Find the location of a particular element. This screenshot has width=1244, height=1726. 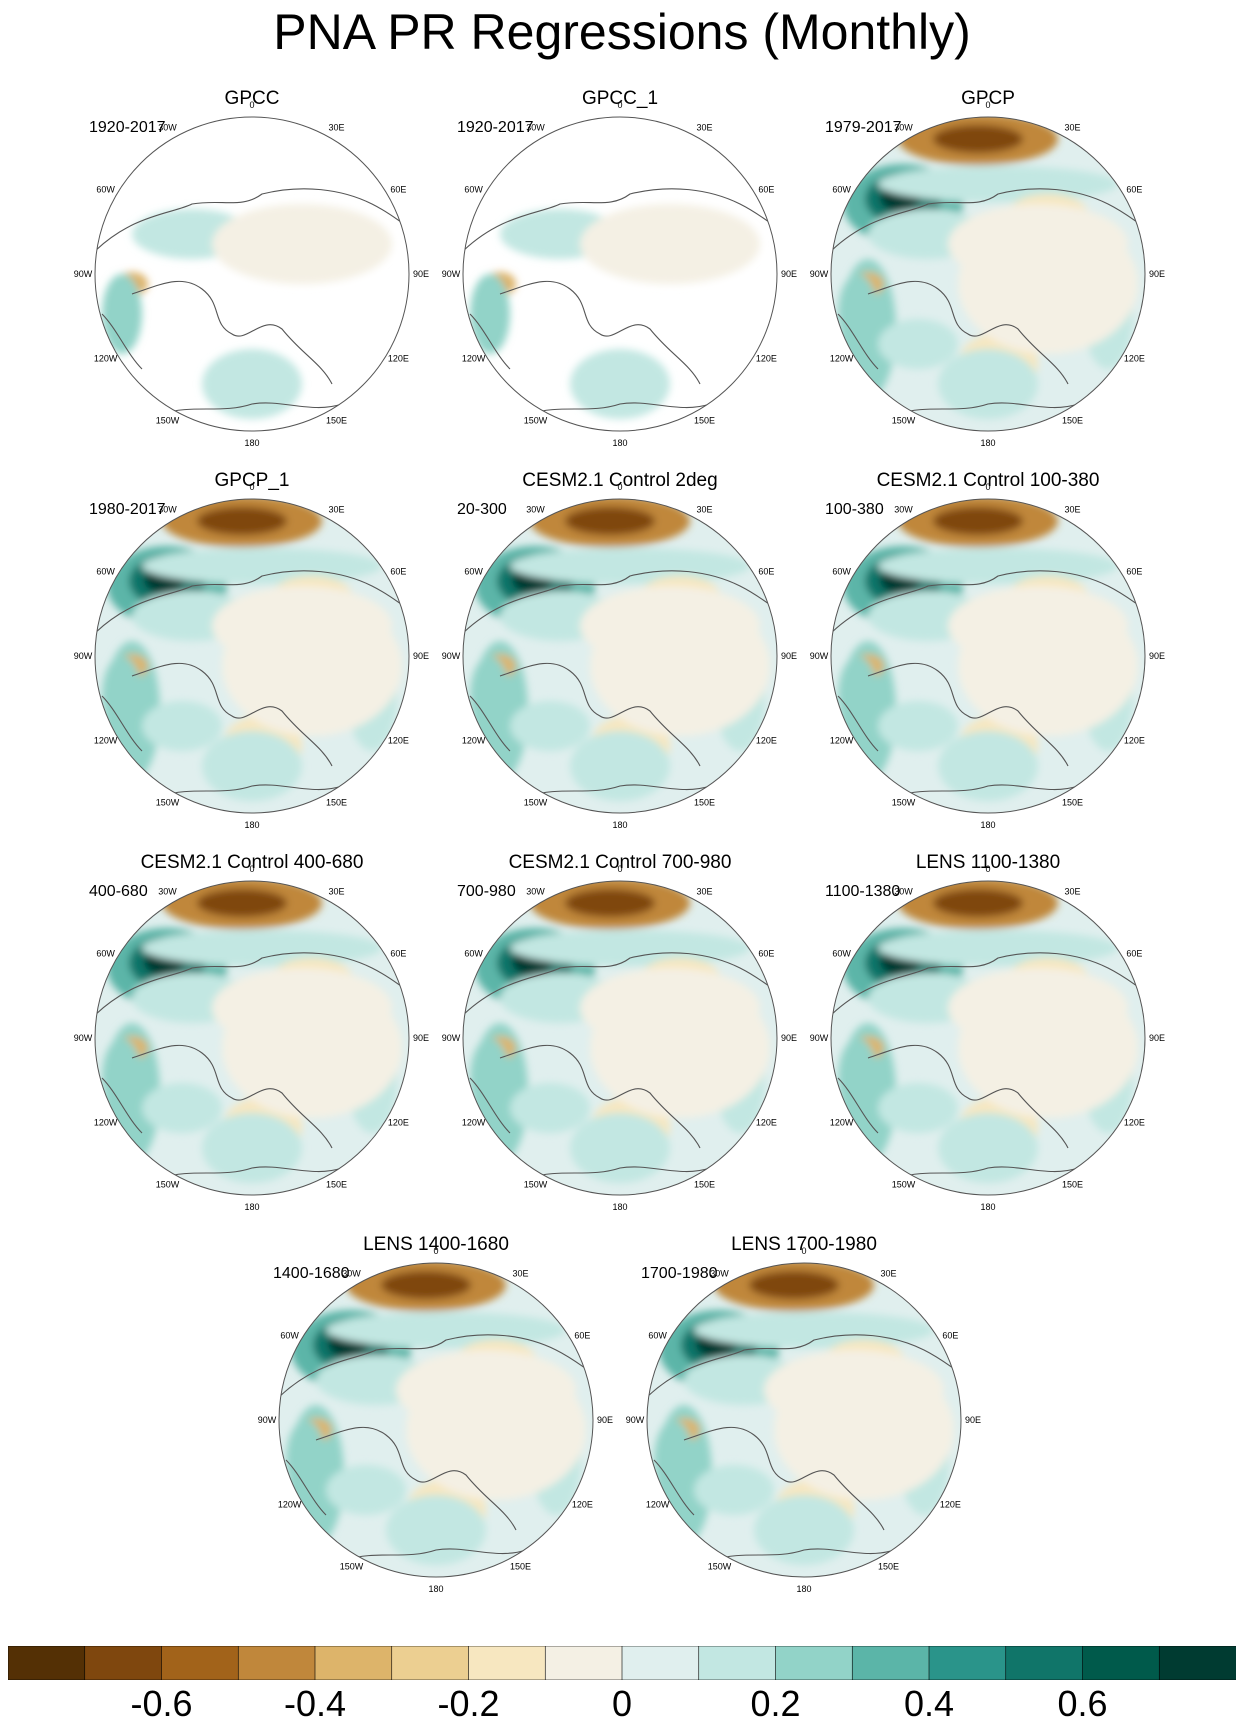

panel-period: 1980-2017 is located at coordinates (127, 509).